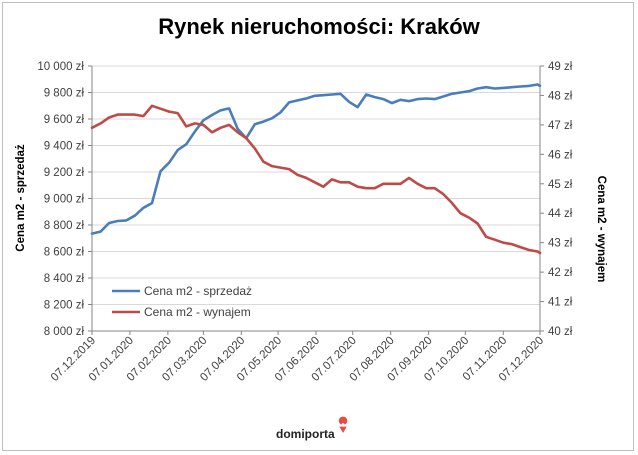 The height and width of the screenshot is (455, 638). What do you see at coordinates (560, 96) in the screenshot?
I see `y-right-tick-label: 48 zł` at bounding box center [560, 96].